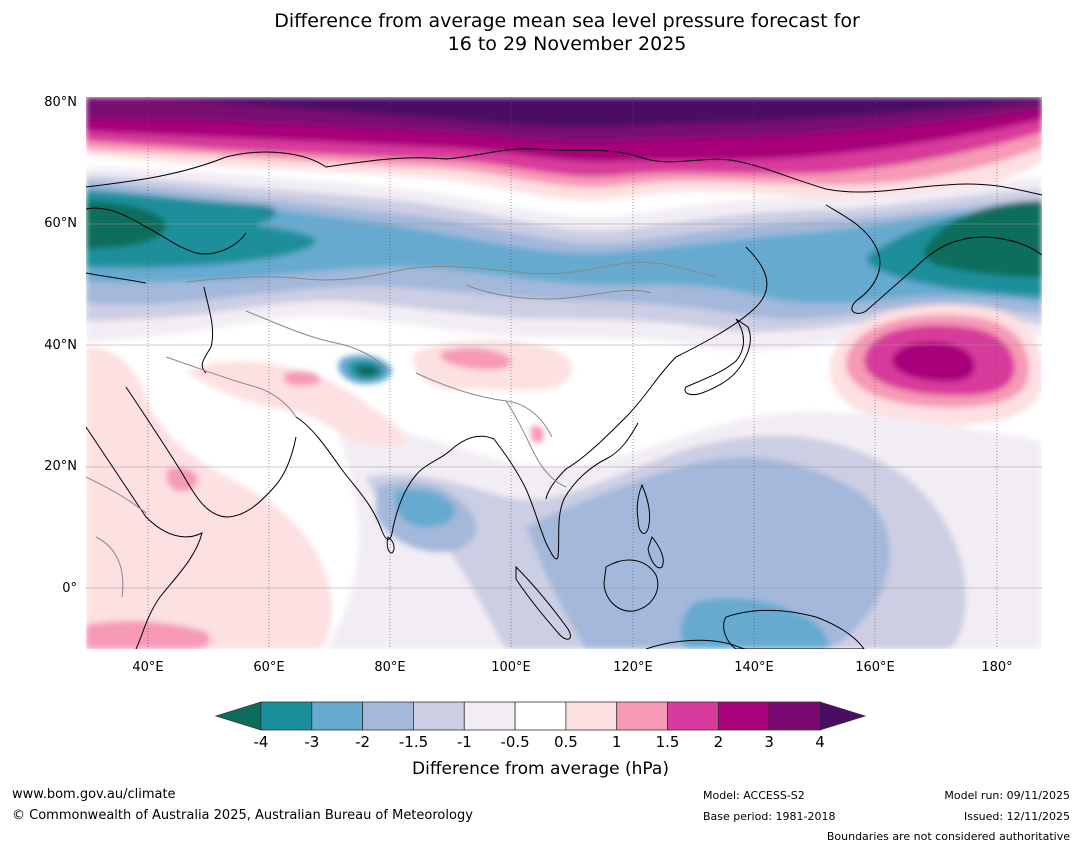  Describe the element at coordinates (126, 225) in the screenshot. I see `north-negative-band-minus4-west` at that location.